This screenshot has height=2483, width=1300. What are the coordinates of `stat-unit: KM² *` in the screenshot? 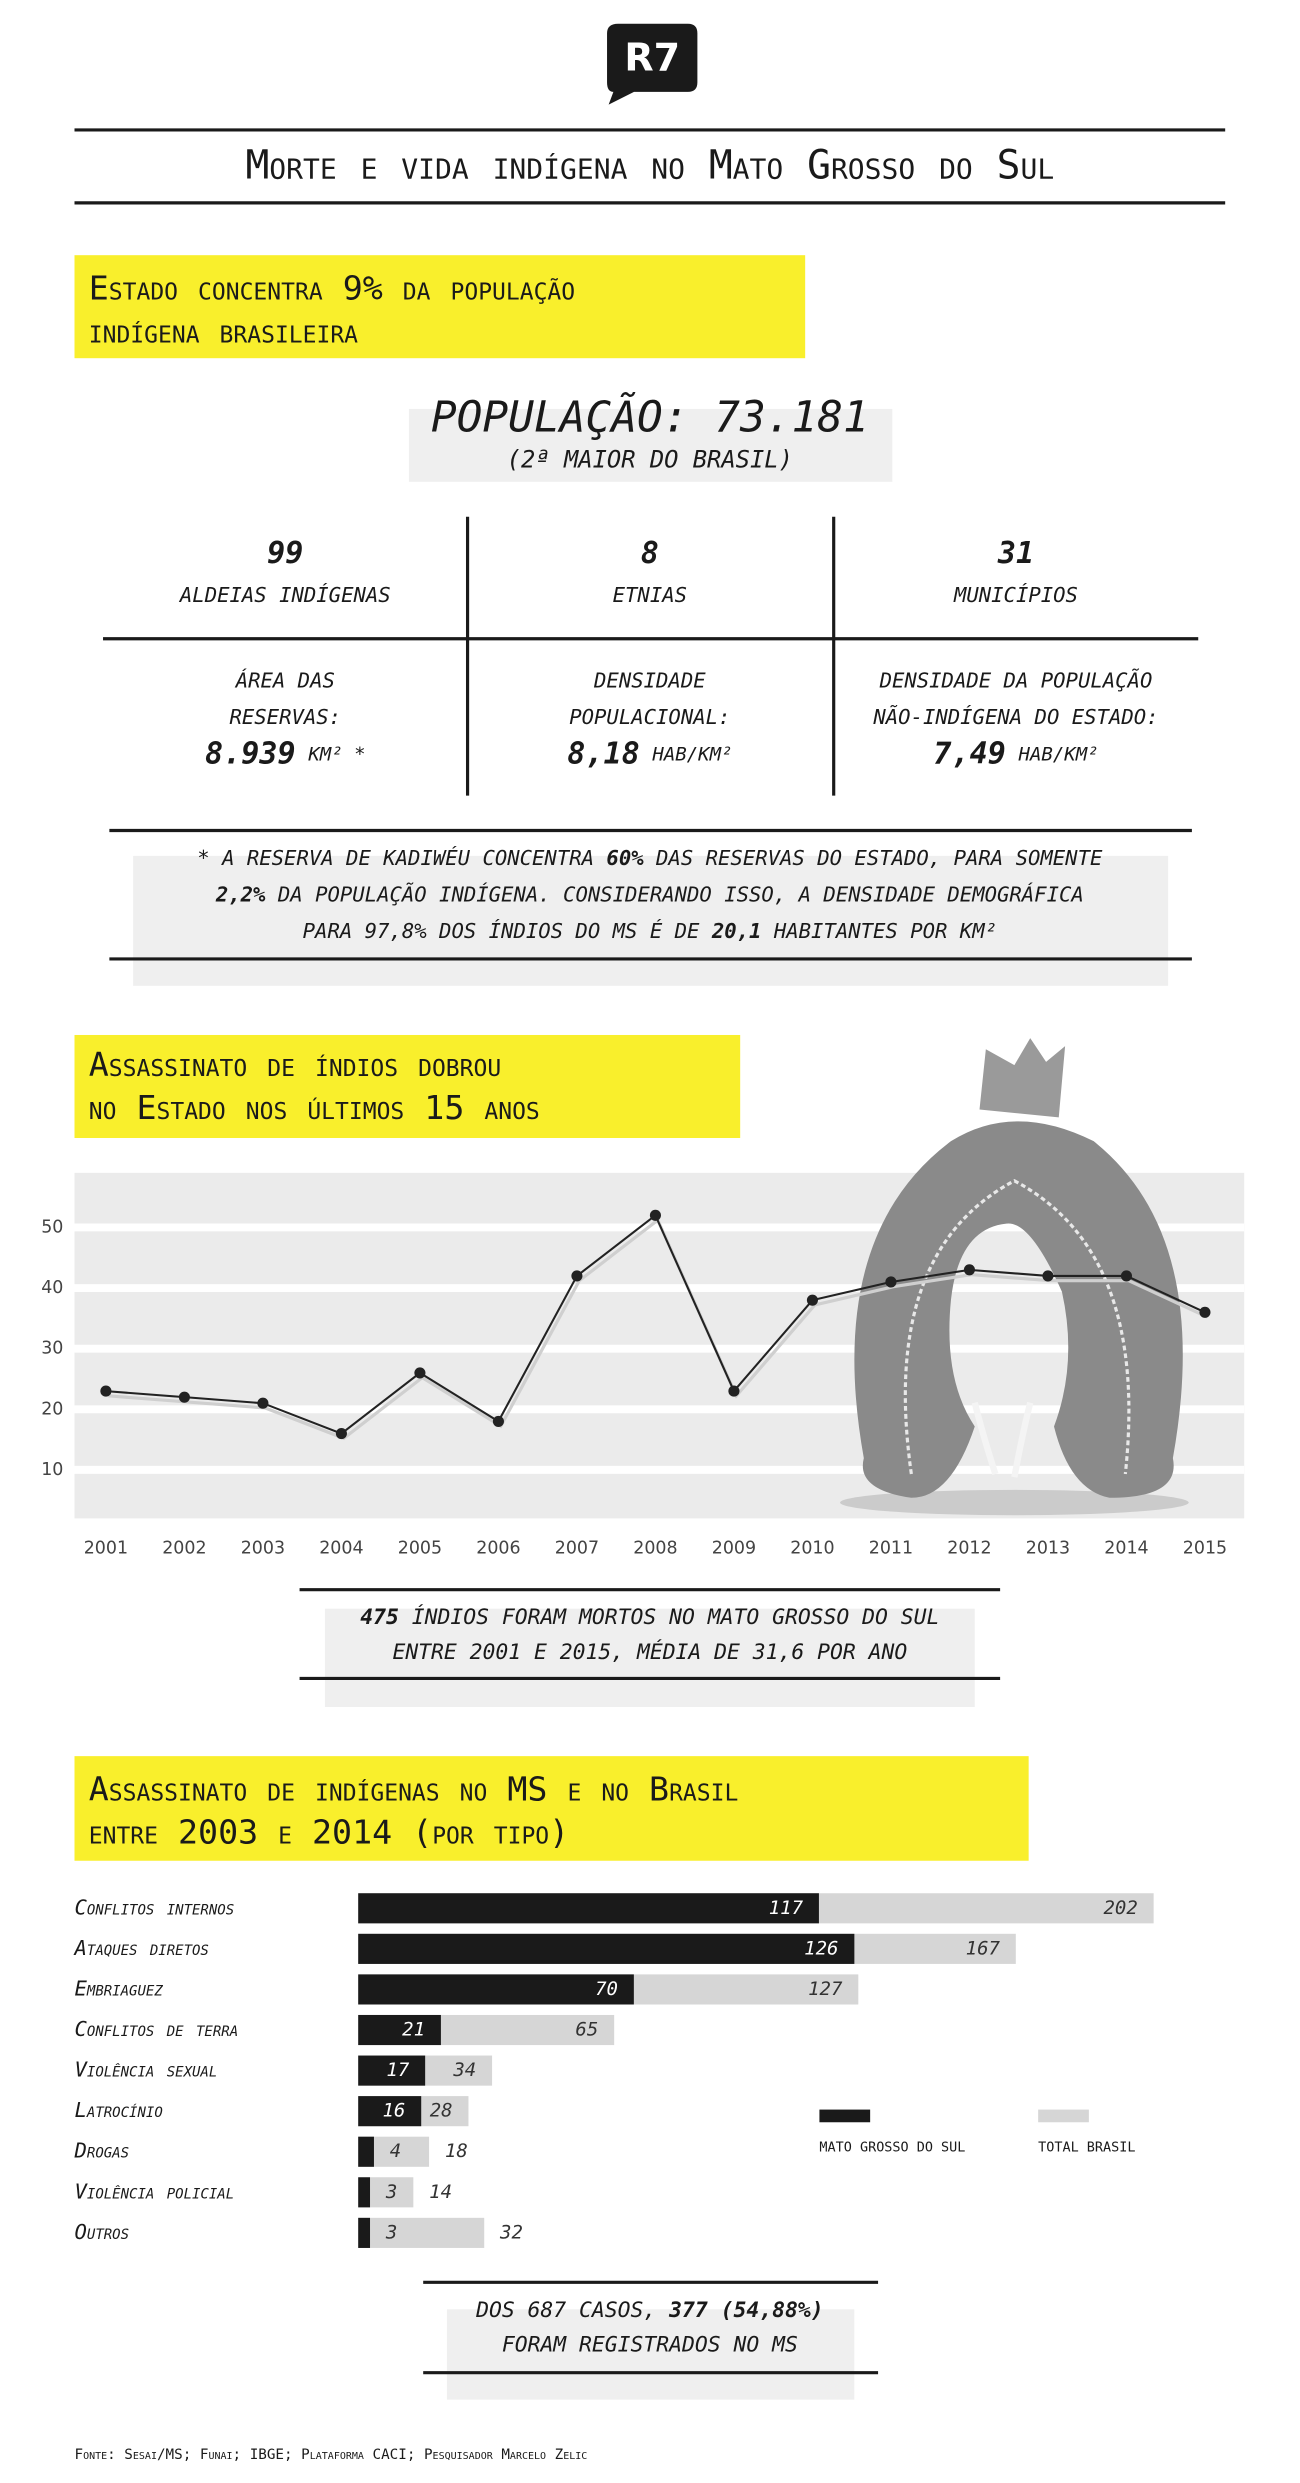 It's located at (336, 754).